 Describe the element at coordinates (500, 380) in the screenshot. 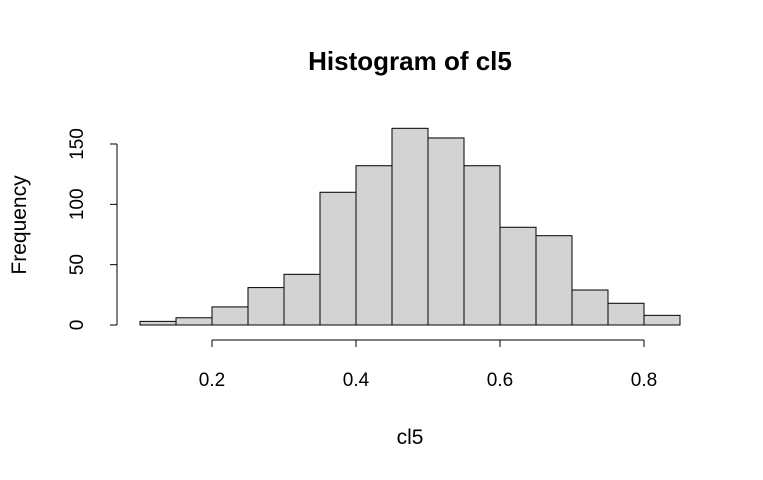

I see `x-tick-label: 0.6` at that location.